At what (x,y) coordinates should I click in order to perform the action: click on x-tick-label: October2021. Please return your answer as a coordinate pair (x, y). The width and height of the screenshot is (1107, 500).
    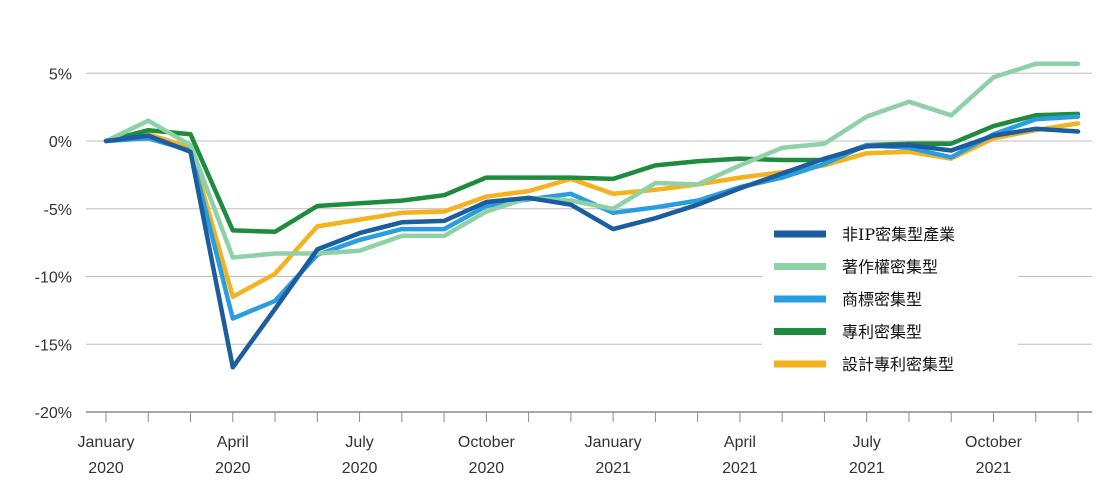
    Looking at the image, I should click on (994, 455).